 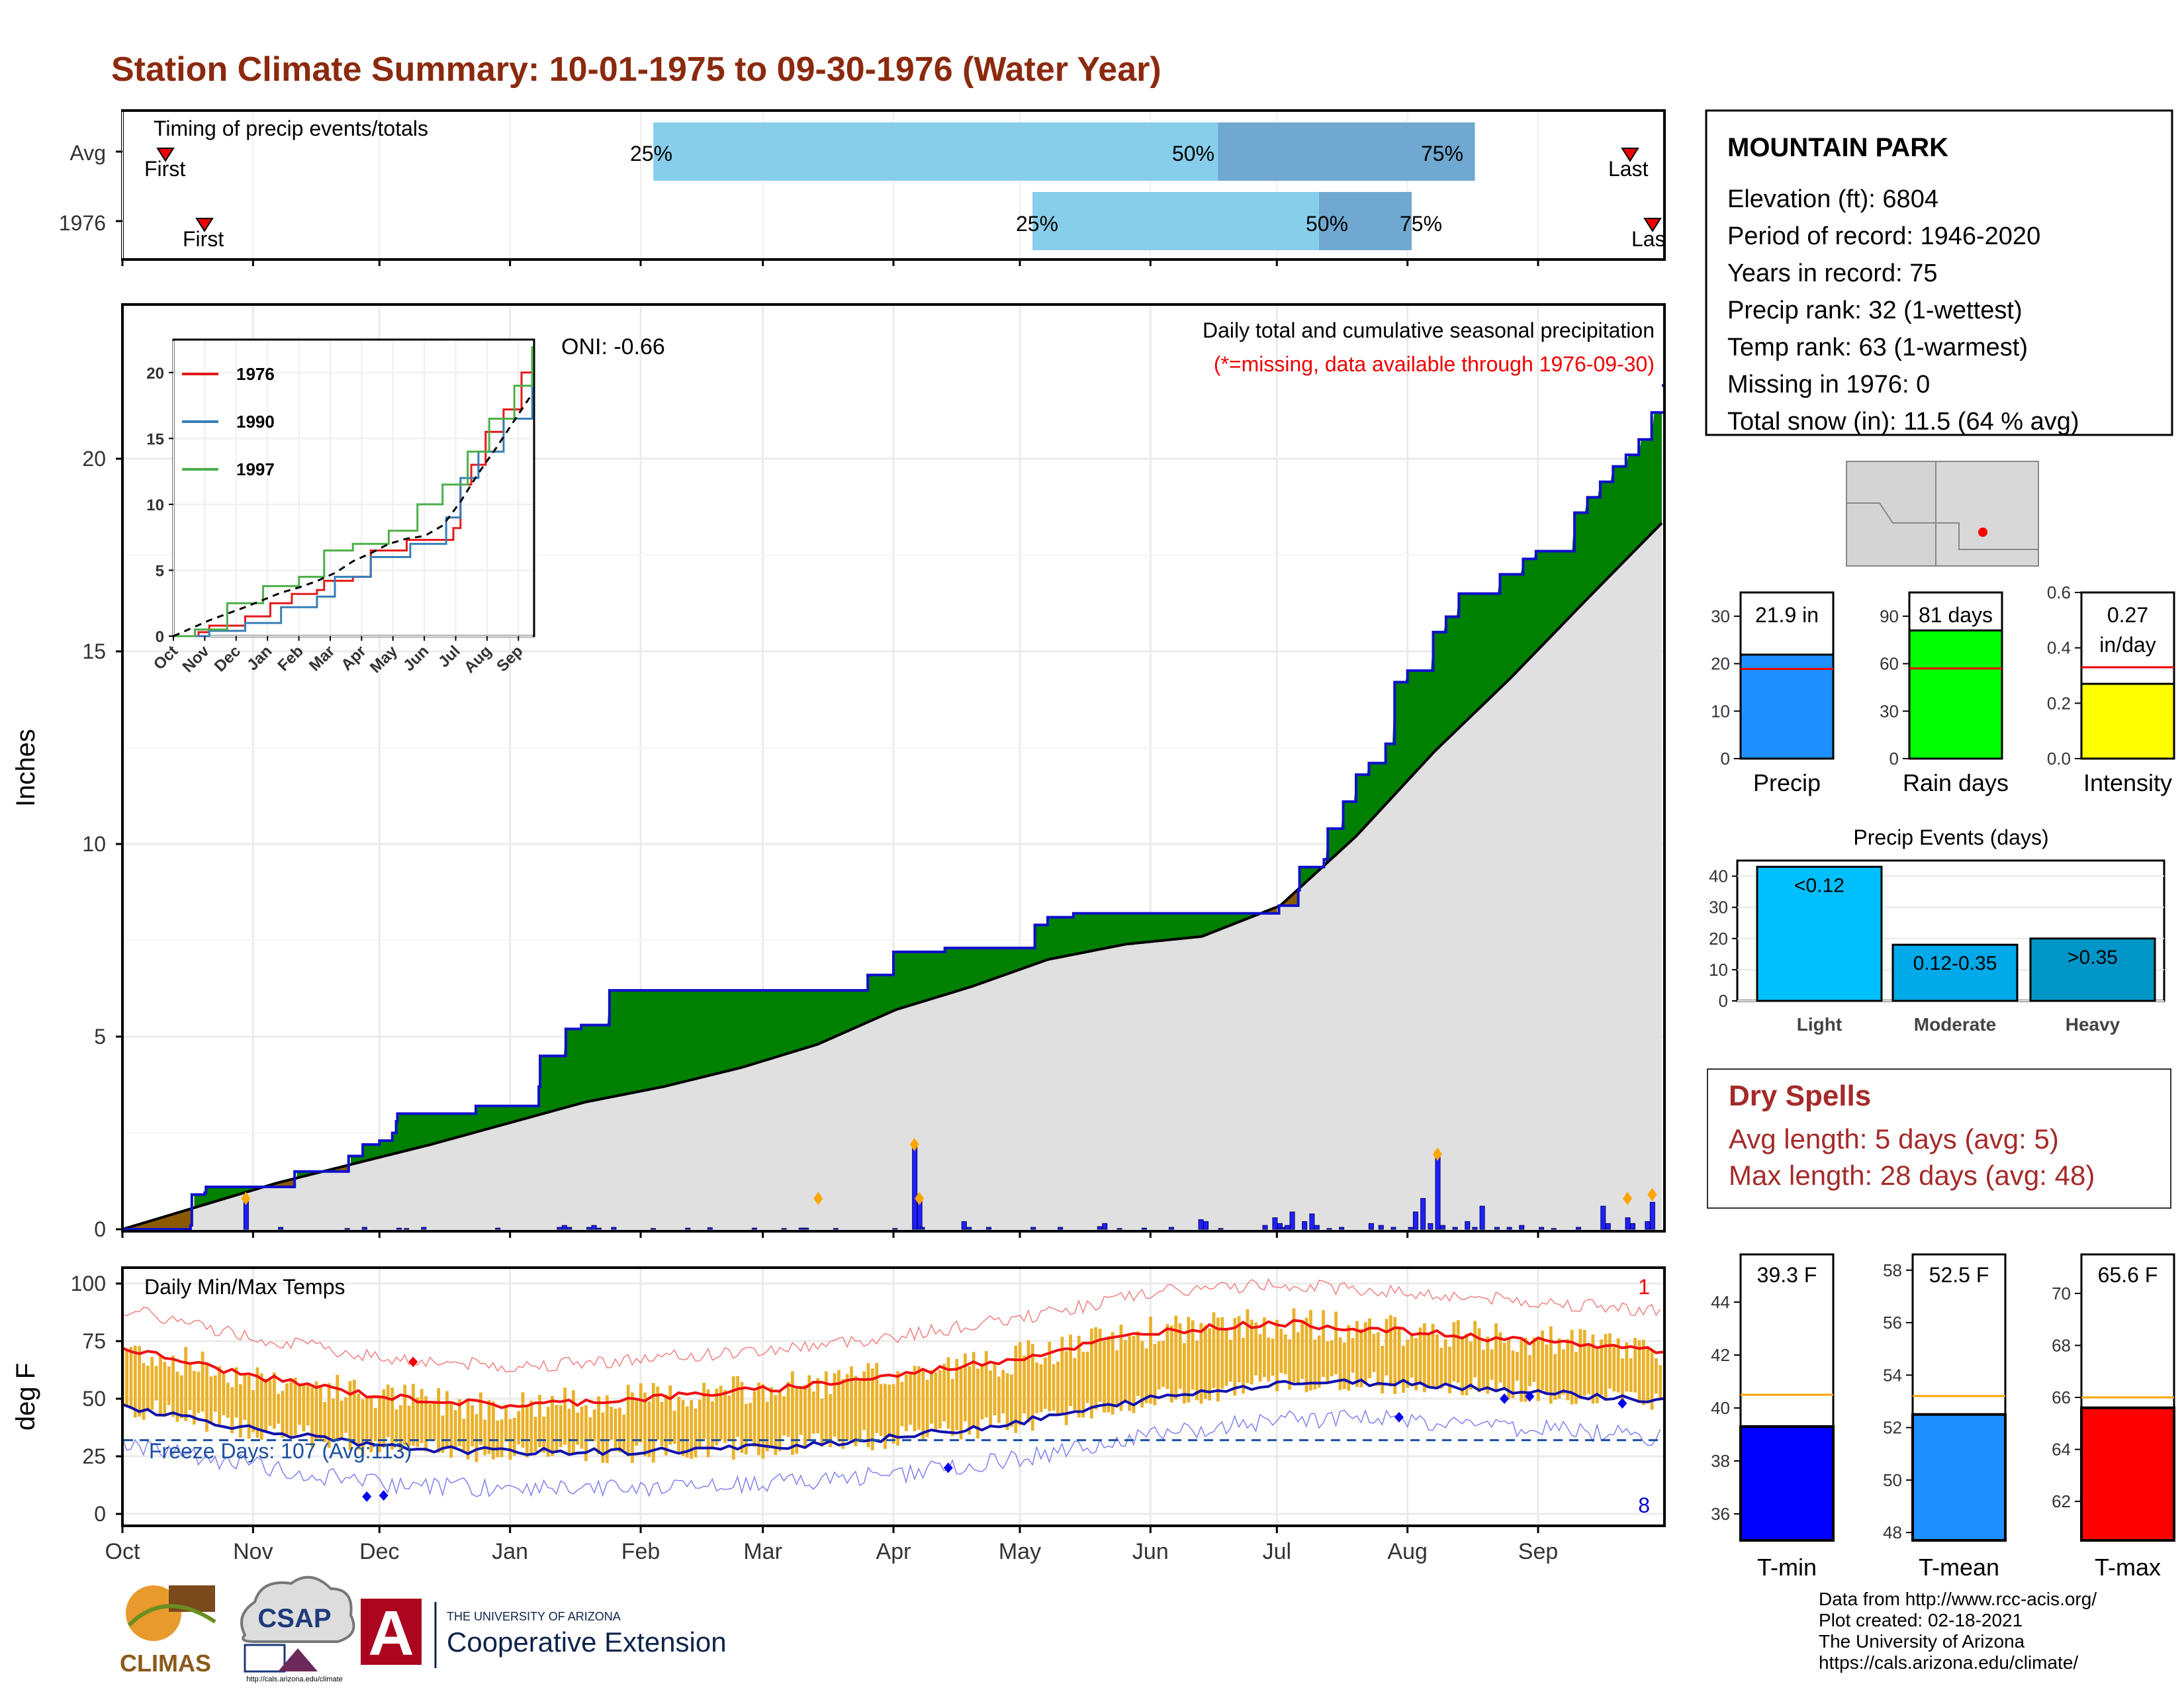 What do you see at coordinates (2127, 645) in the screenshot?
I see `mini-bar-value-label: in/day` at bounding box center [2127, 645].